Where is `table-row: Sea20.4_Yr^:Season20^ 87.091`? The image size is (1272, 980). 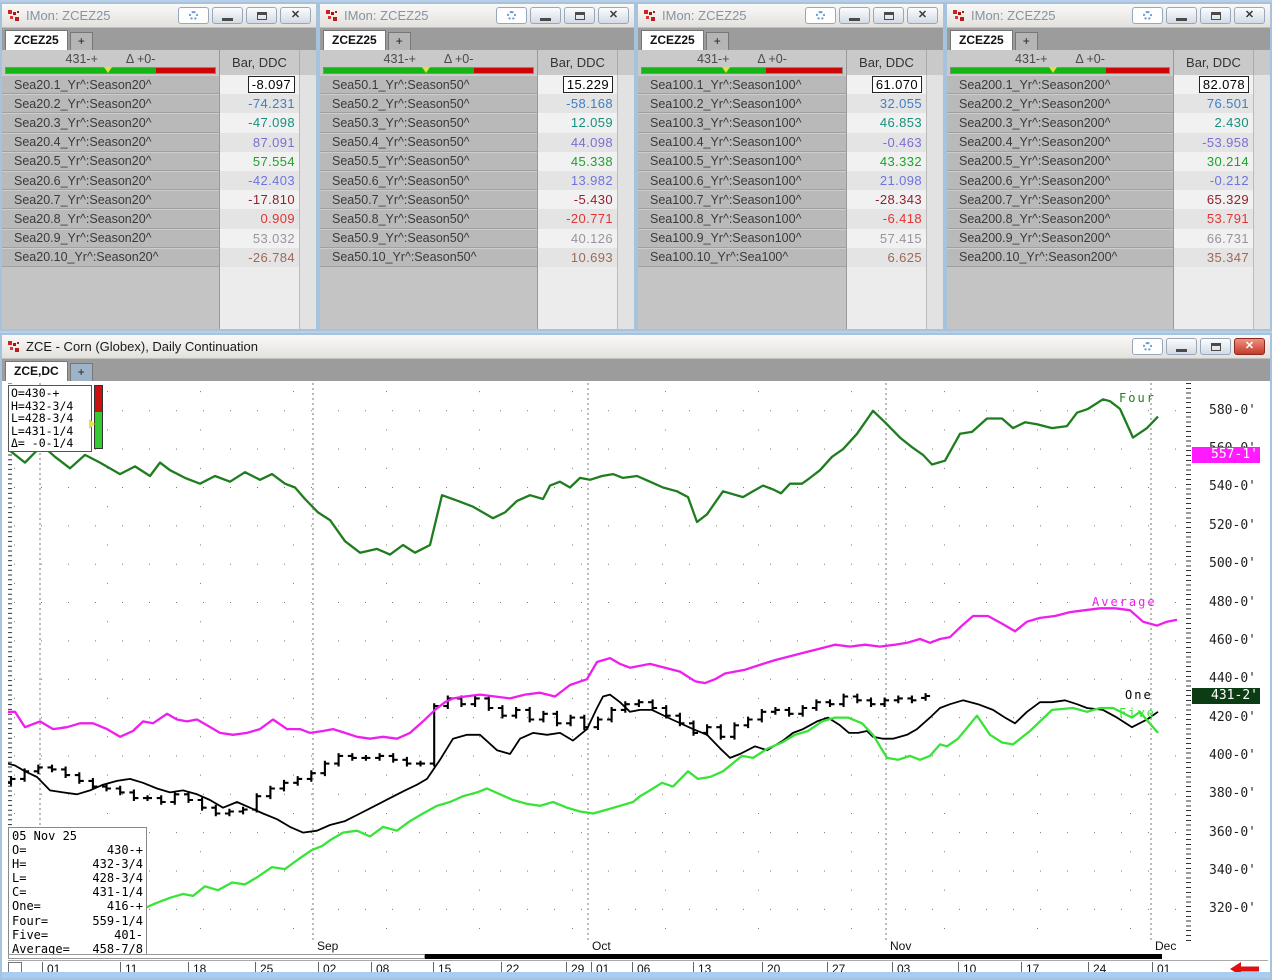
table-row: Sea20.4_Yr^:Season20^ 87.091 is located at coordinates (159, 142).